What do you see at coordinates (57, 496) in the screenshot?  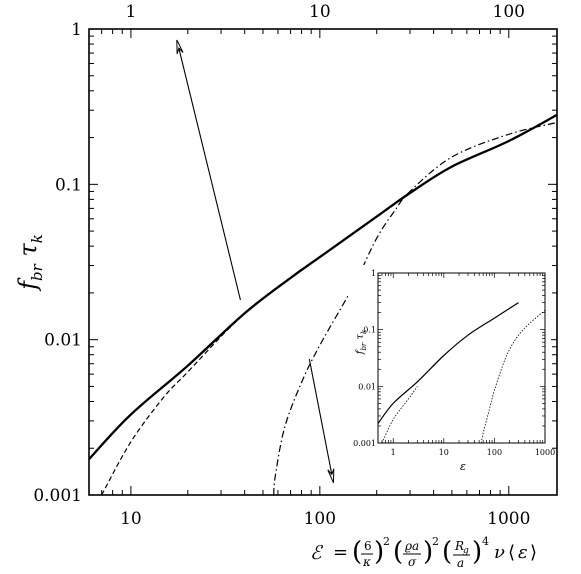 I see `y-tick-label: 0.001` at bounding box center [57, 496].